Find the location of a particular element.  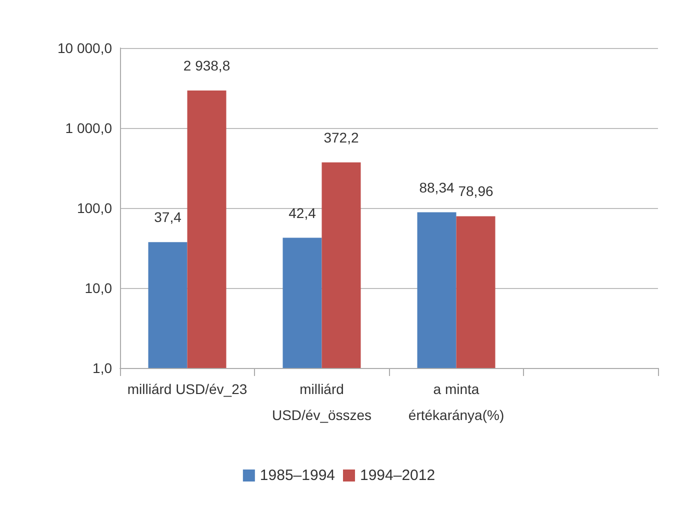

legend-label: 1985–1994 is located at coordinates (298, 475).